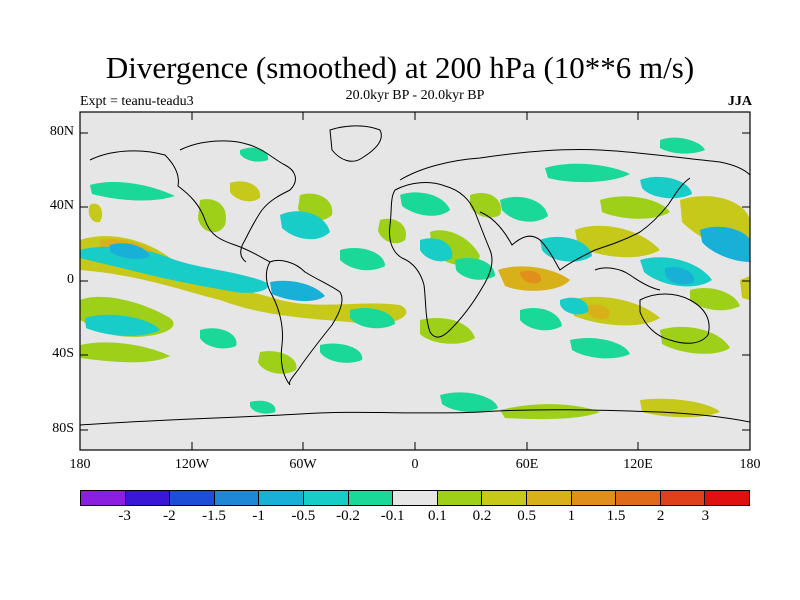  Describe the element at coordinates (482, 516) in the screenshot. I see `colorbar-label: 0.2` at that location.